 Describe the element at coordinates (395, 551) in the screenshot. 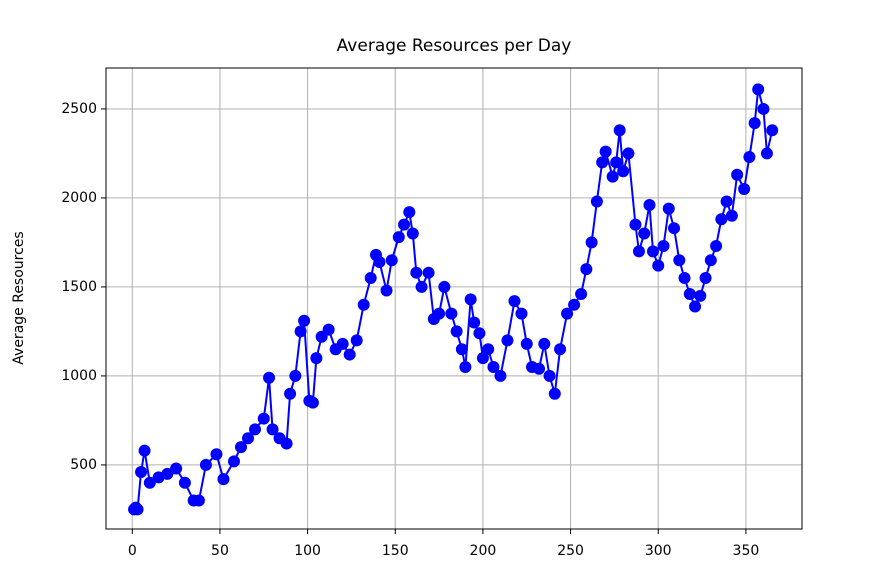

I see `x-tick-label: 150` at that location.